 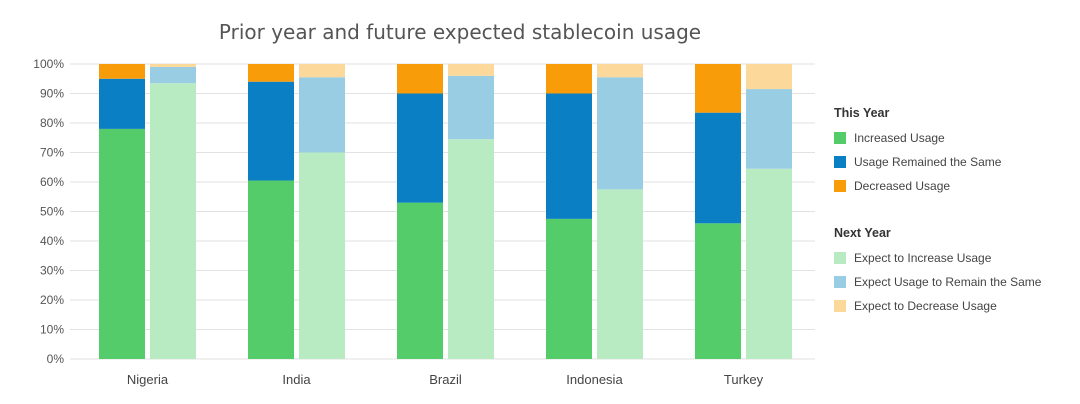 I want to click on legend-item: Expect to Increase Usage, so click(x=937, y=258).